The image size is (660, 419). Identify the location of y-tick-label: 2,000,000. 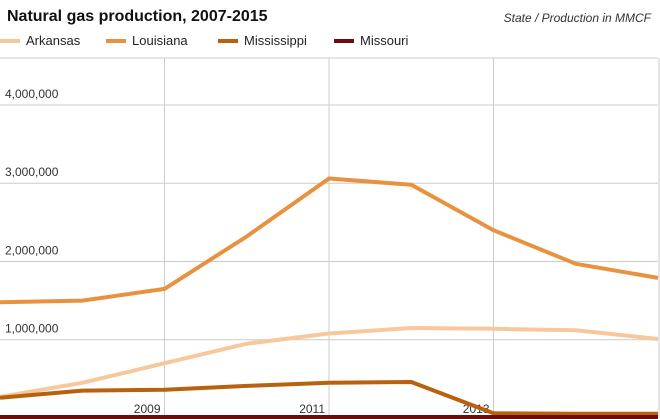
(32, 250).